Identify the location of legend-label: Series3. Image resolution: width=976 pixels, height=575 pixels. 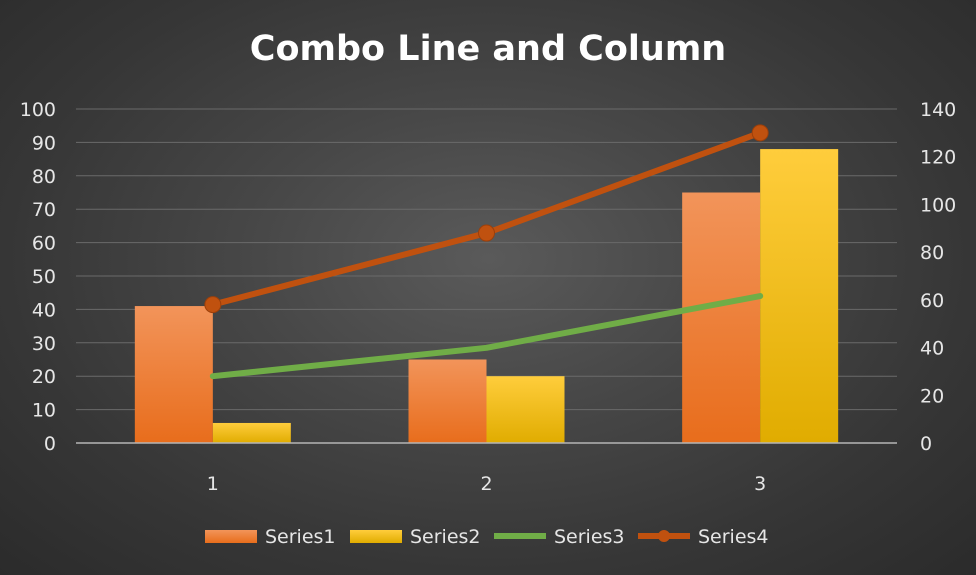
(589, 537).